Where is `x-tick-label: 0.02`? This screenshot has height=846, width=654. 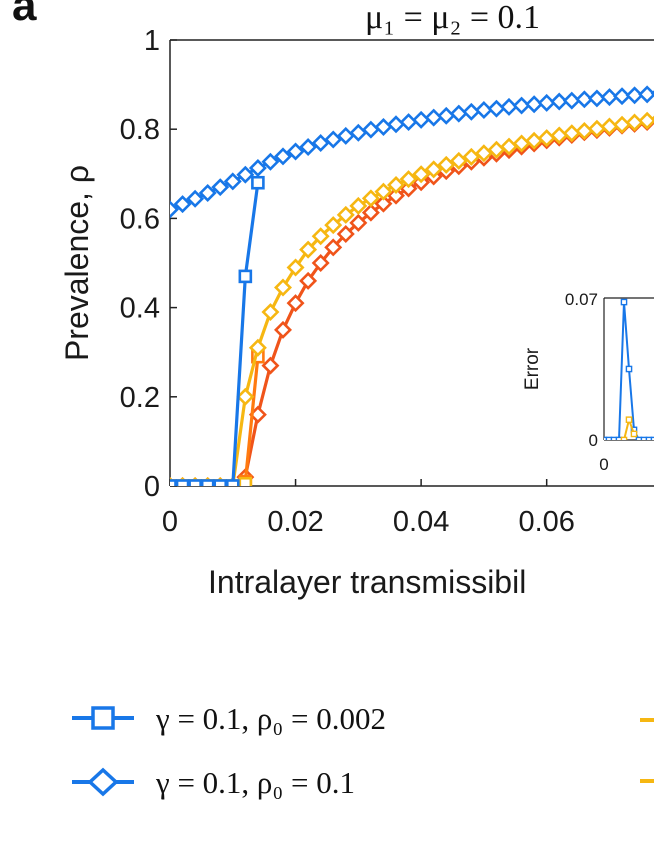 x-tick-label: 0.02 is located at coordinates (295, 522).